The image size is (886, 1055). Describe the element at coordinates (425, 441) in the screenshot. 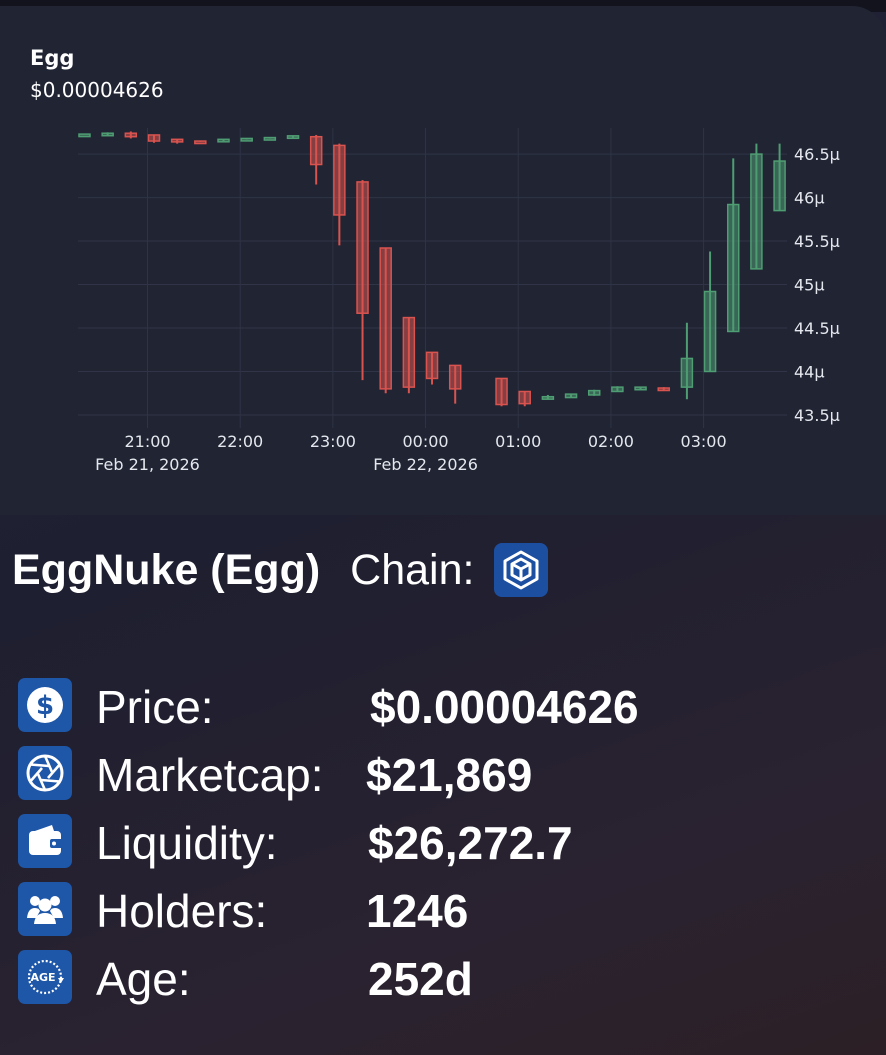

I see `x-tick-label: 00:00` at that location.